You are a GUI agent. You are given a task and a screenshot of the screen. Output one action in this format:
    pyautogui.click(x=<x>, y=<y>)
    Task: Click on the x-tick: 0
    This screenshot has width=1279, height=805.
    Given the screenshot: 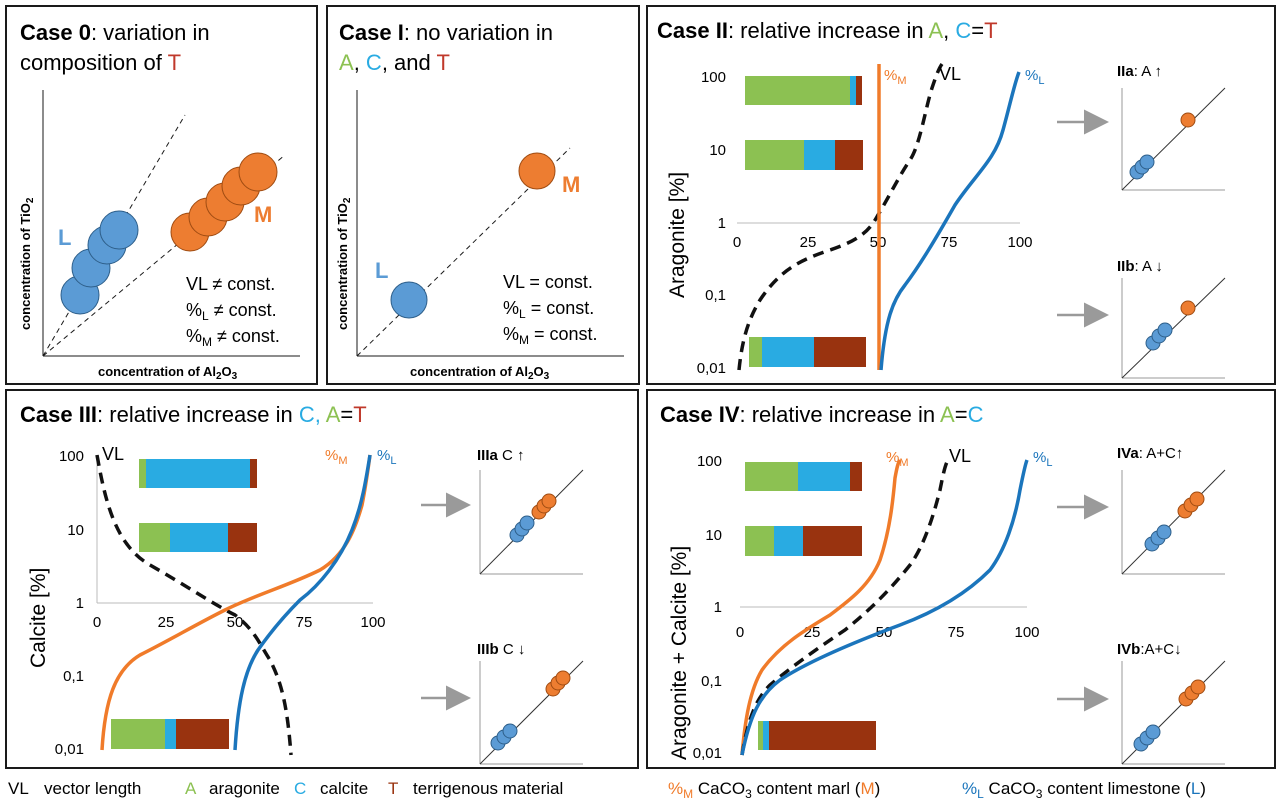 What is the action you would take?
    pyautogui.click(x=737, y=242)
    